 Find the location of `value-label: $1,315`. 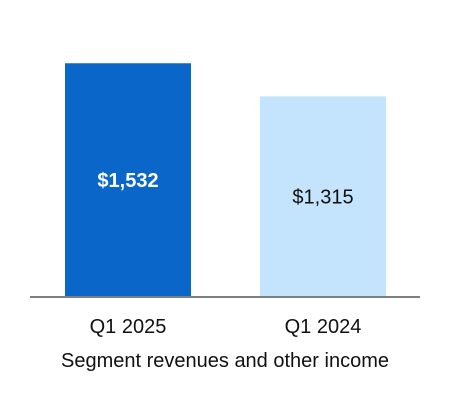

value-label: $1,315 is located at coordinates (322, 198).